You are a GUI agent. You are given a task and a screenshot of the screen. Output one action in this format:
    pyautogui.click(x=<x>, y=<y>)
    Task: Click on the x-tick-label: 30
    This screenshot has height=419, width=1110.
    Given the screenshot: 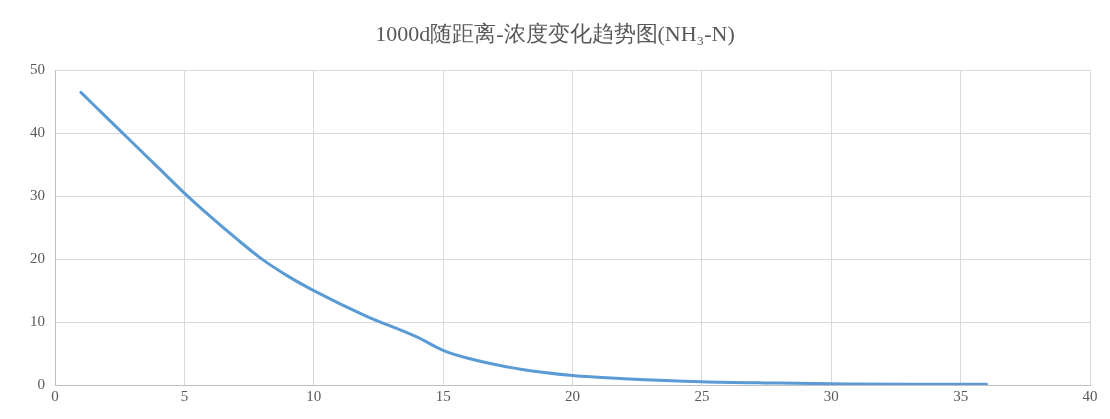 What is the action you would take?
    pyautogui.click(x=831, y=395)
    